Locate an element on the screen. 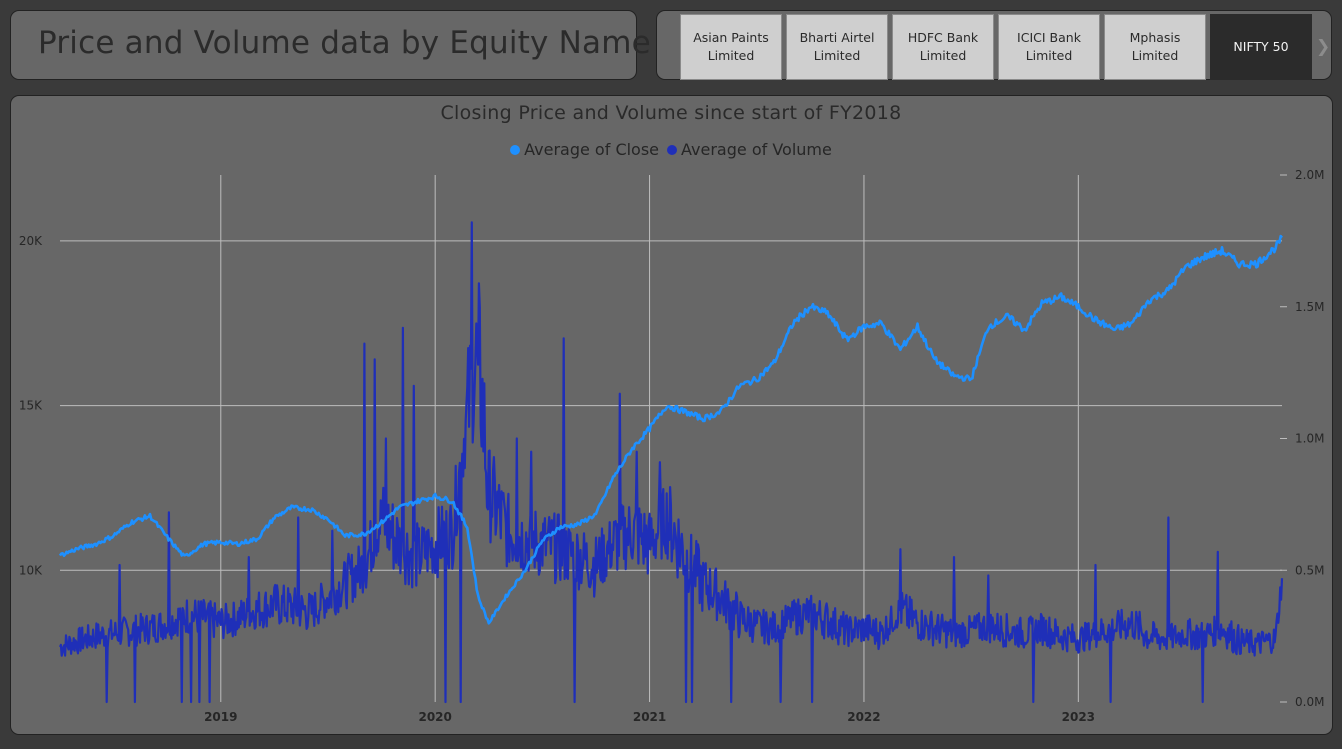  slicer-item-label: HDFC Bank Limited is located at coordinates (943, 46).